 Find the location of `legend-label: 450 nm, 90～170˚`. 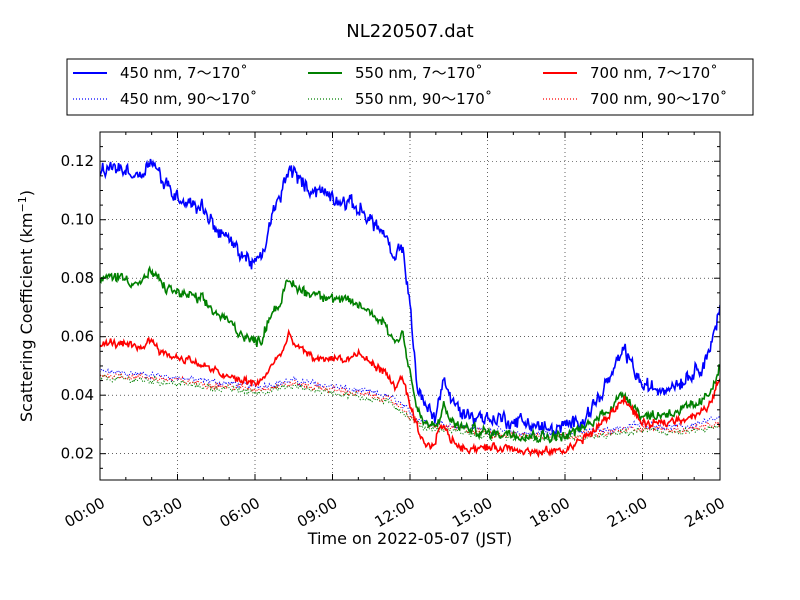

legend-label: 450 nm, 90～170˚ is located at coordinates (188, 99).